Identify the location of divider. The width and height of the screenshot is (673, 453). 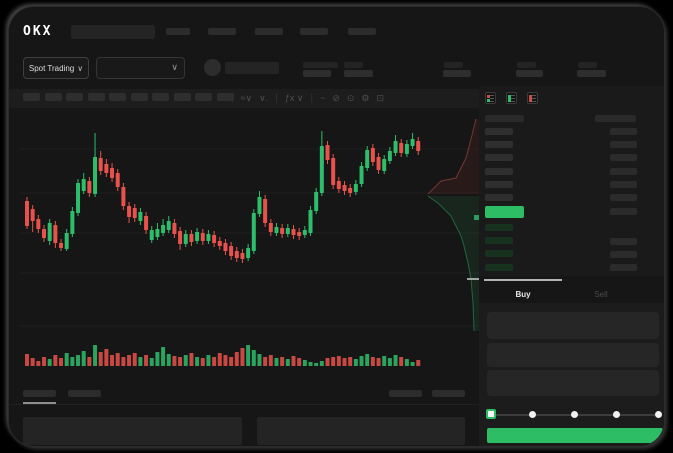
(244, 404).